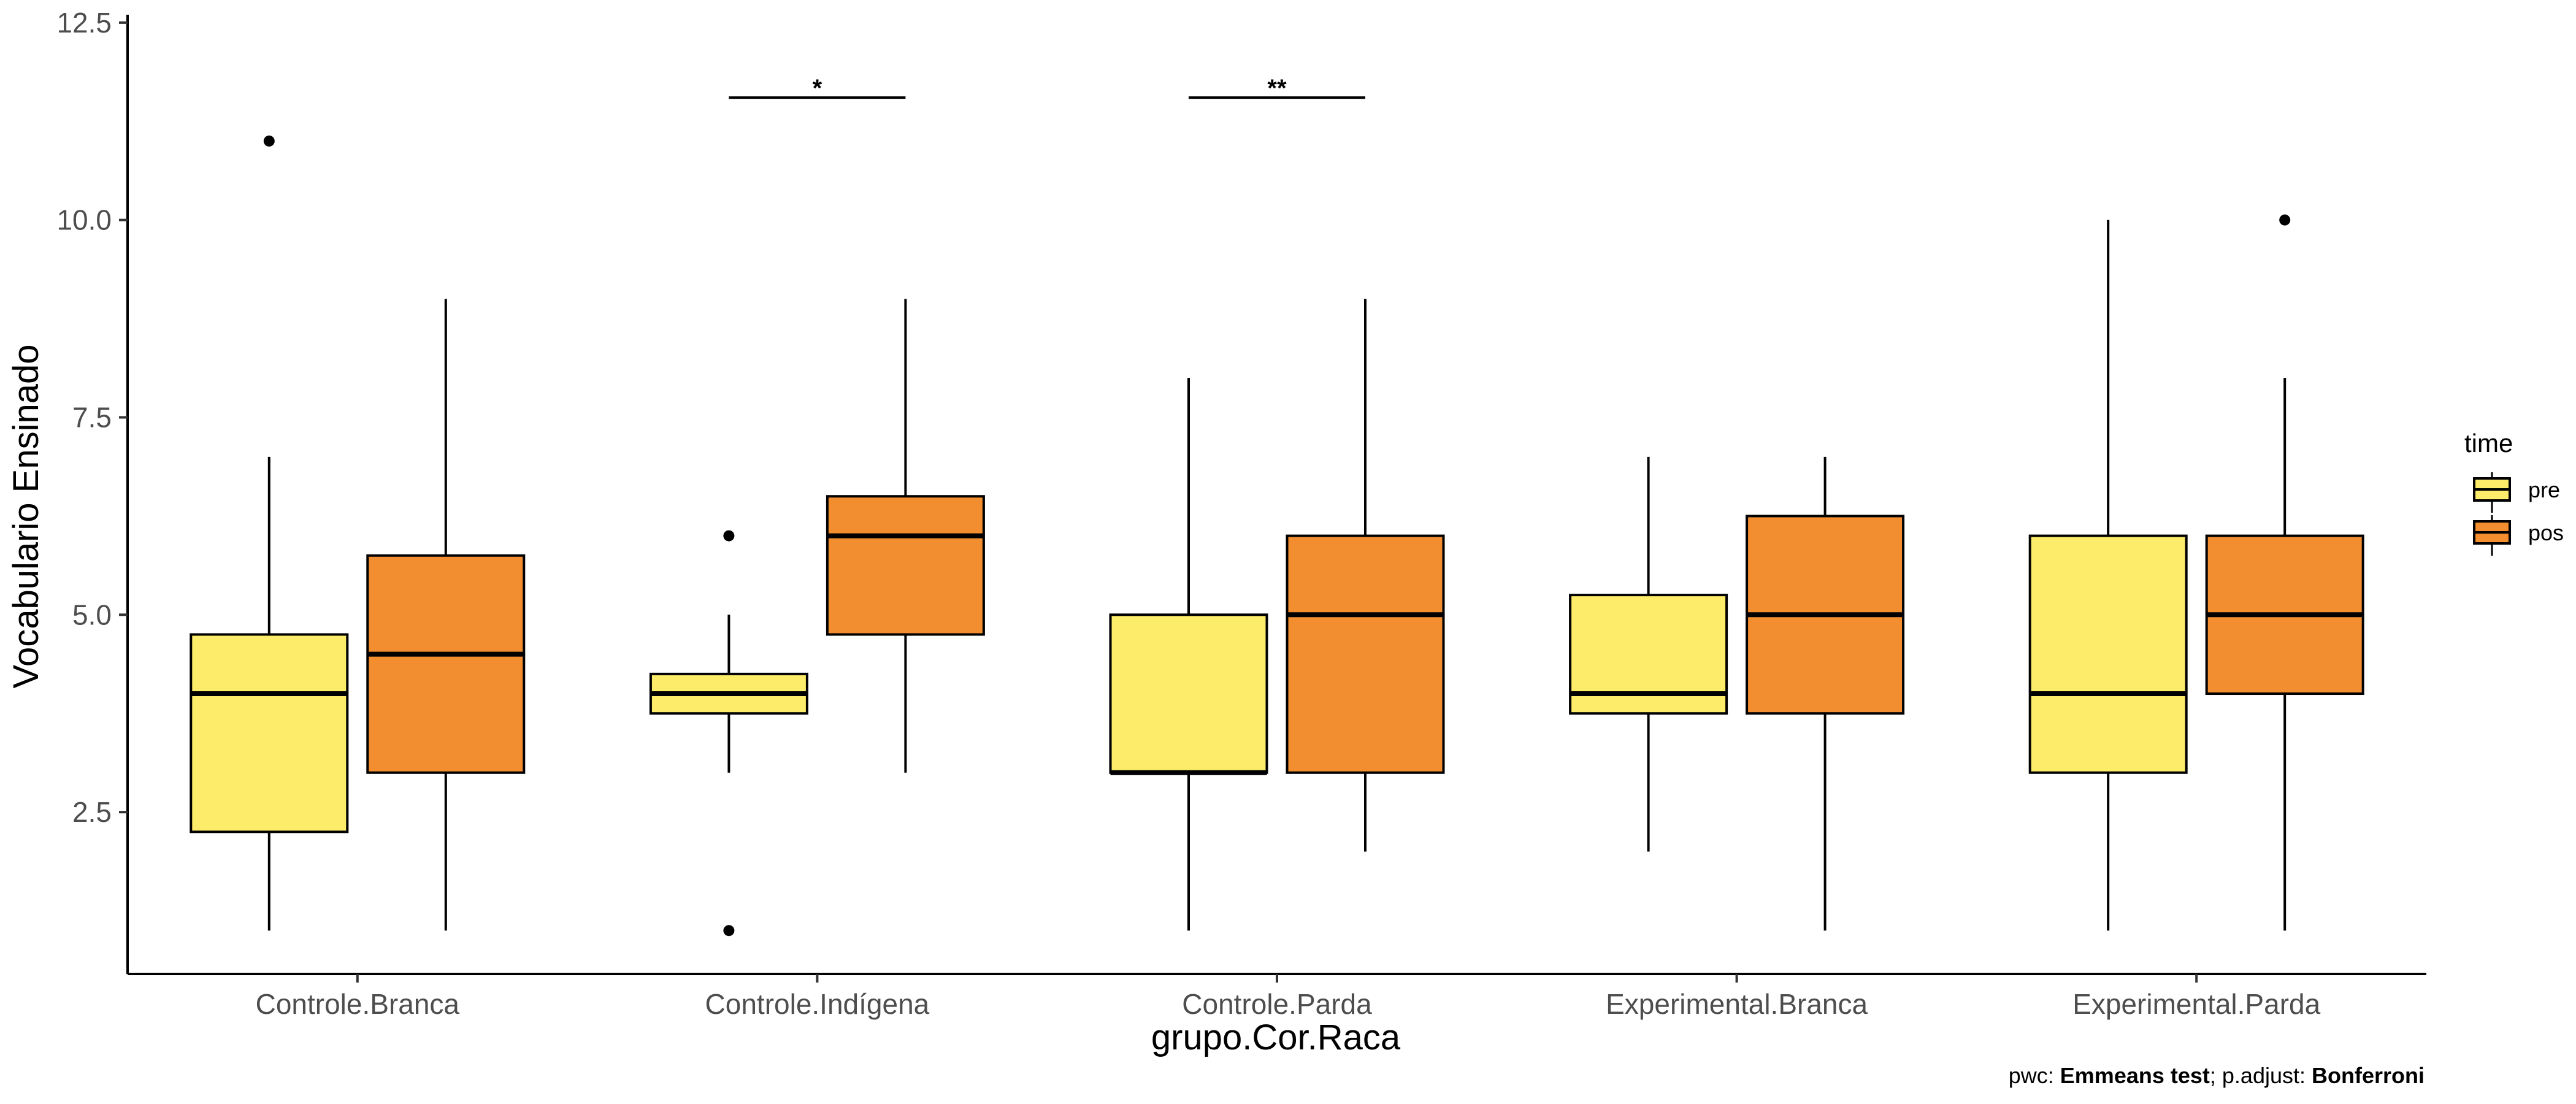 The width and height of the screenshot is (2576, 1104). Describe the element at coordinates (2284, 572) in the screenshot. I see `box-pos-experimental-parda` at that location.